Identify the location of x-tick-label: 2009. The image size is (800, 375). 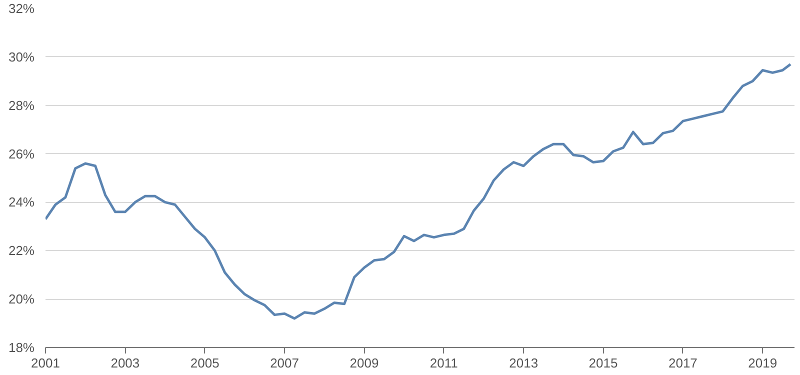
(364, 363).